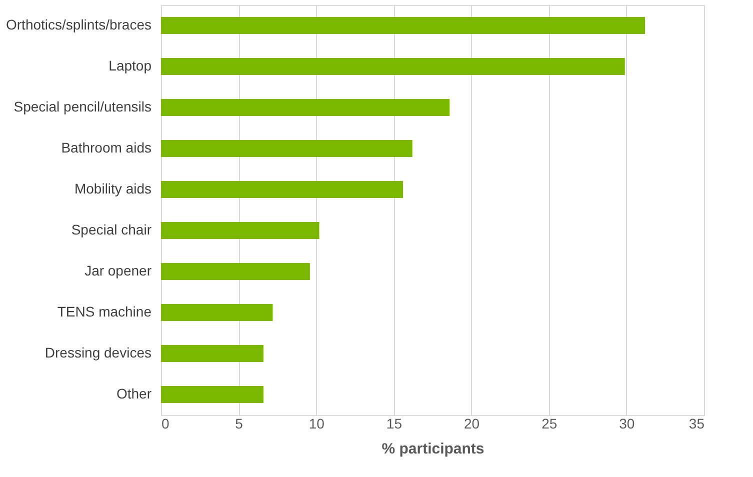 Image resolution: width=753 pixels, height=477 pixels. I want to click on x-tick-label: 0, so click(166, 424).